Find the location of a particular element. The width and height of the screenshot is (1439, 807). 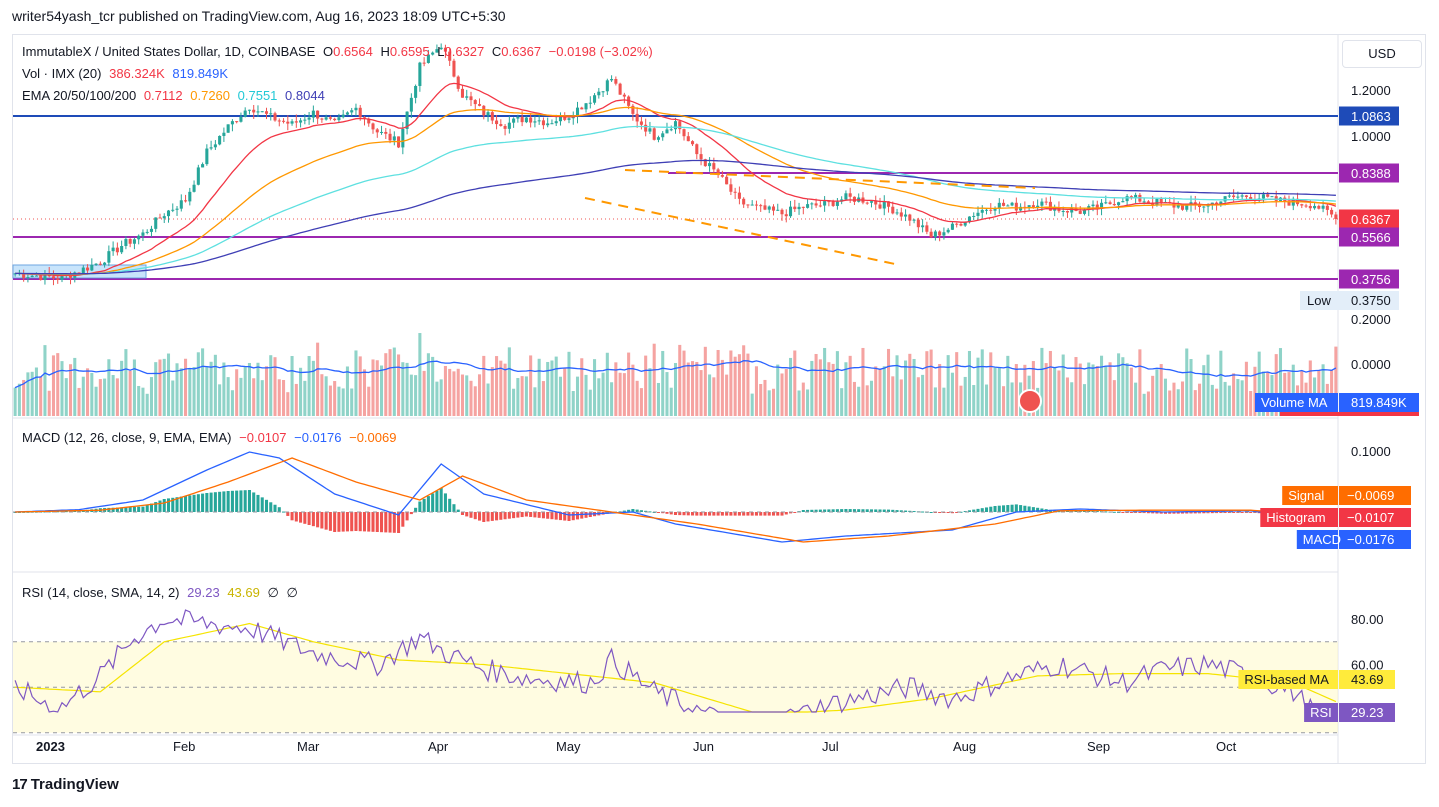

rsi-value: 29.23 is located at coordinates (203, 592).